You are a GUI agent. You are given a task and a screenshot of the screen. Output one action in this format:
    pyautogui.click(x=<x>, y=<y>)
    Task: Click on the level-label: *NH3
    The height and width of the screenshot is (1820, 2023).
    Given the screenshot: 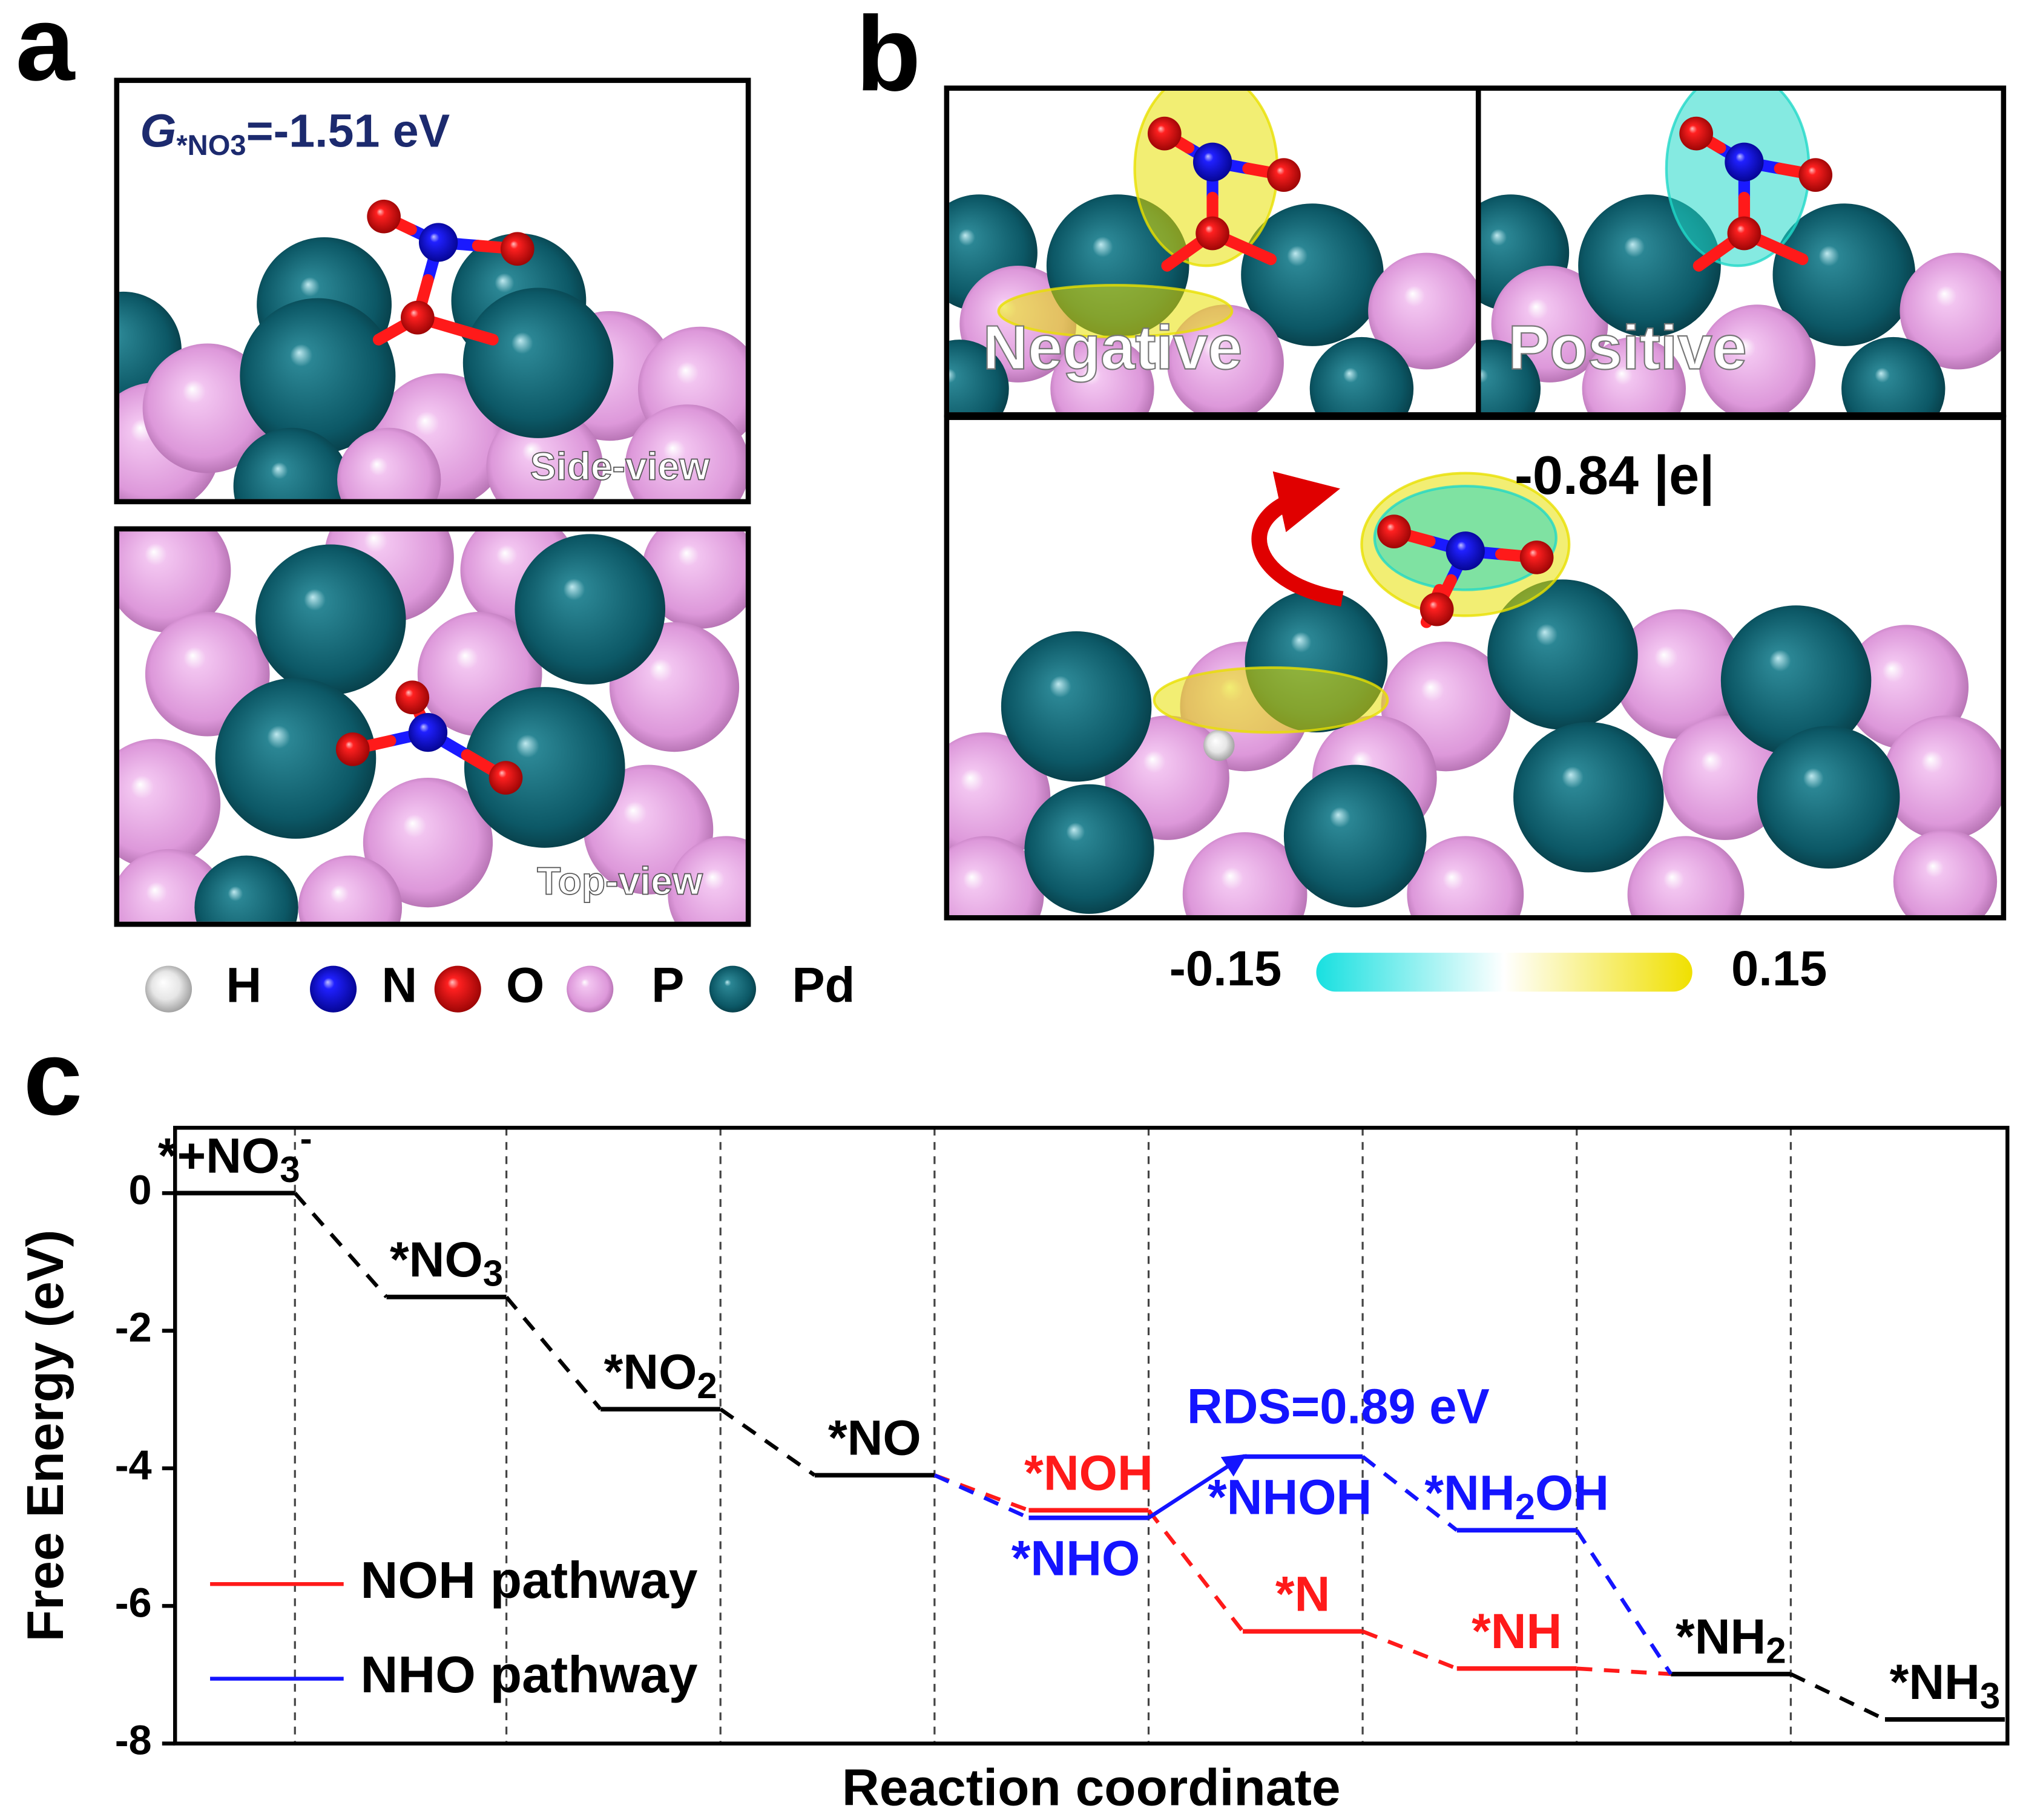 What is the action you would take?
    pyautogui.click(x=1945, y=1686)
    